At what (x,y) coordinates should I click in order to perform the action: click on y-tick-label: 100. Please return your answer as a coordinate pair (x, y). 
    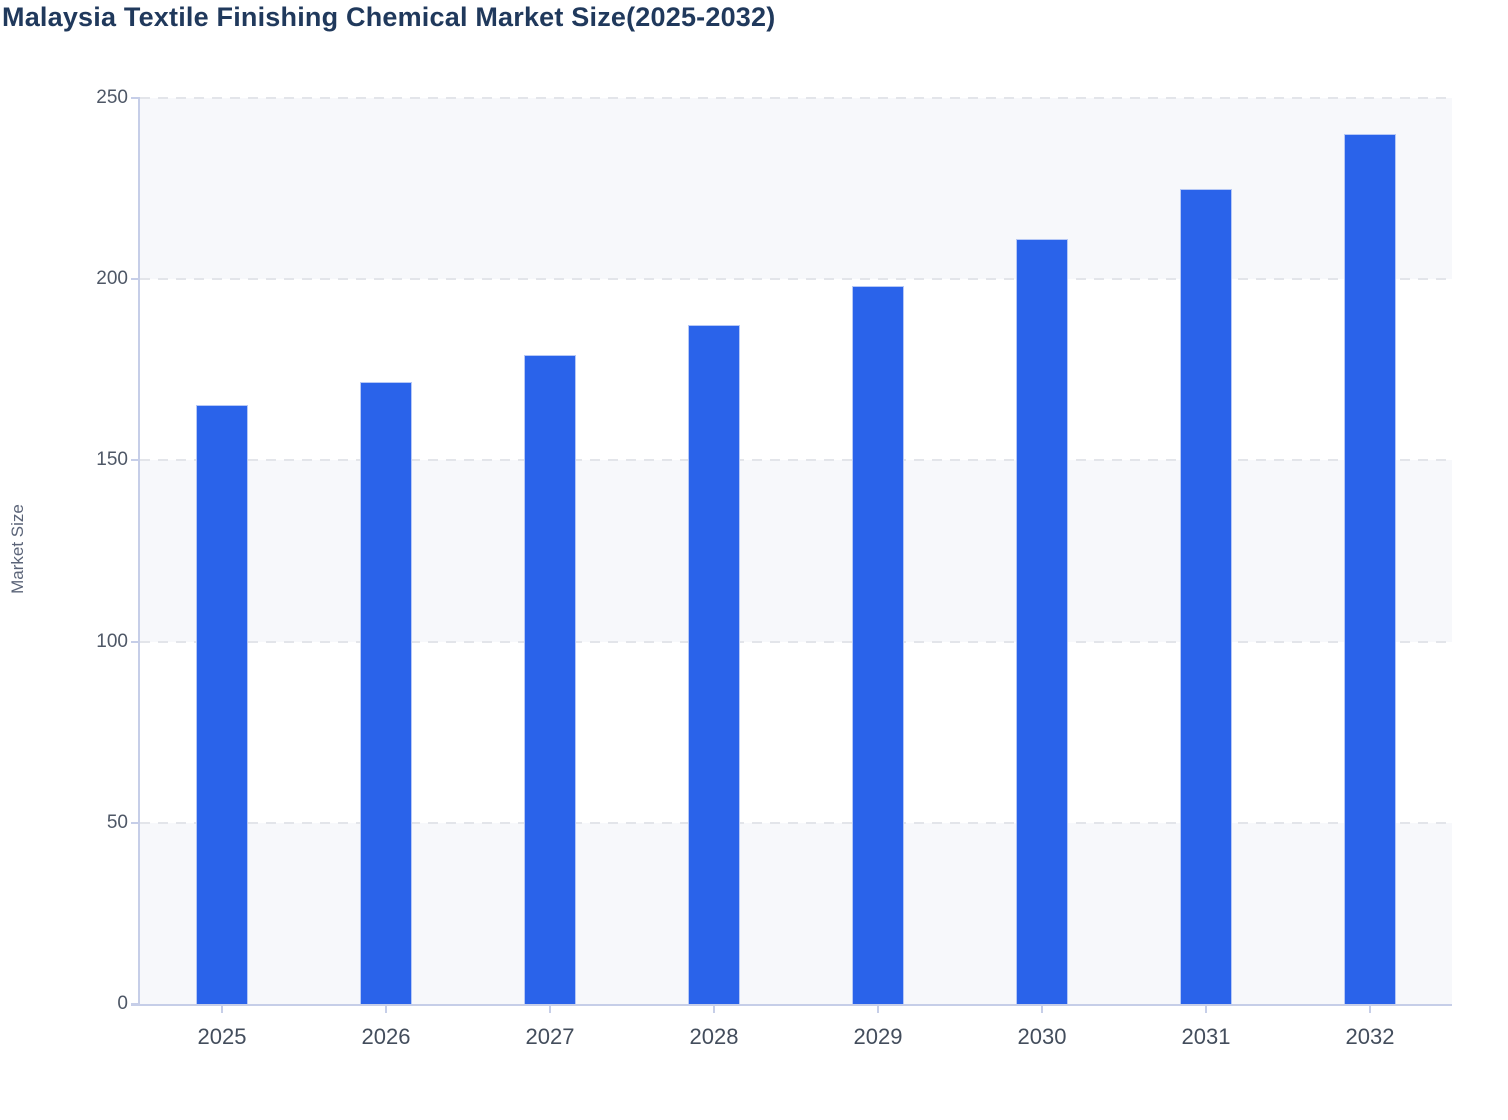
    Looking at the image, I should click on (112, 641).